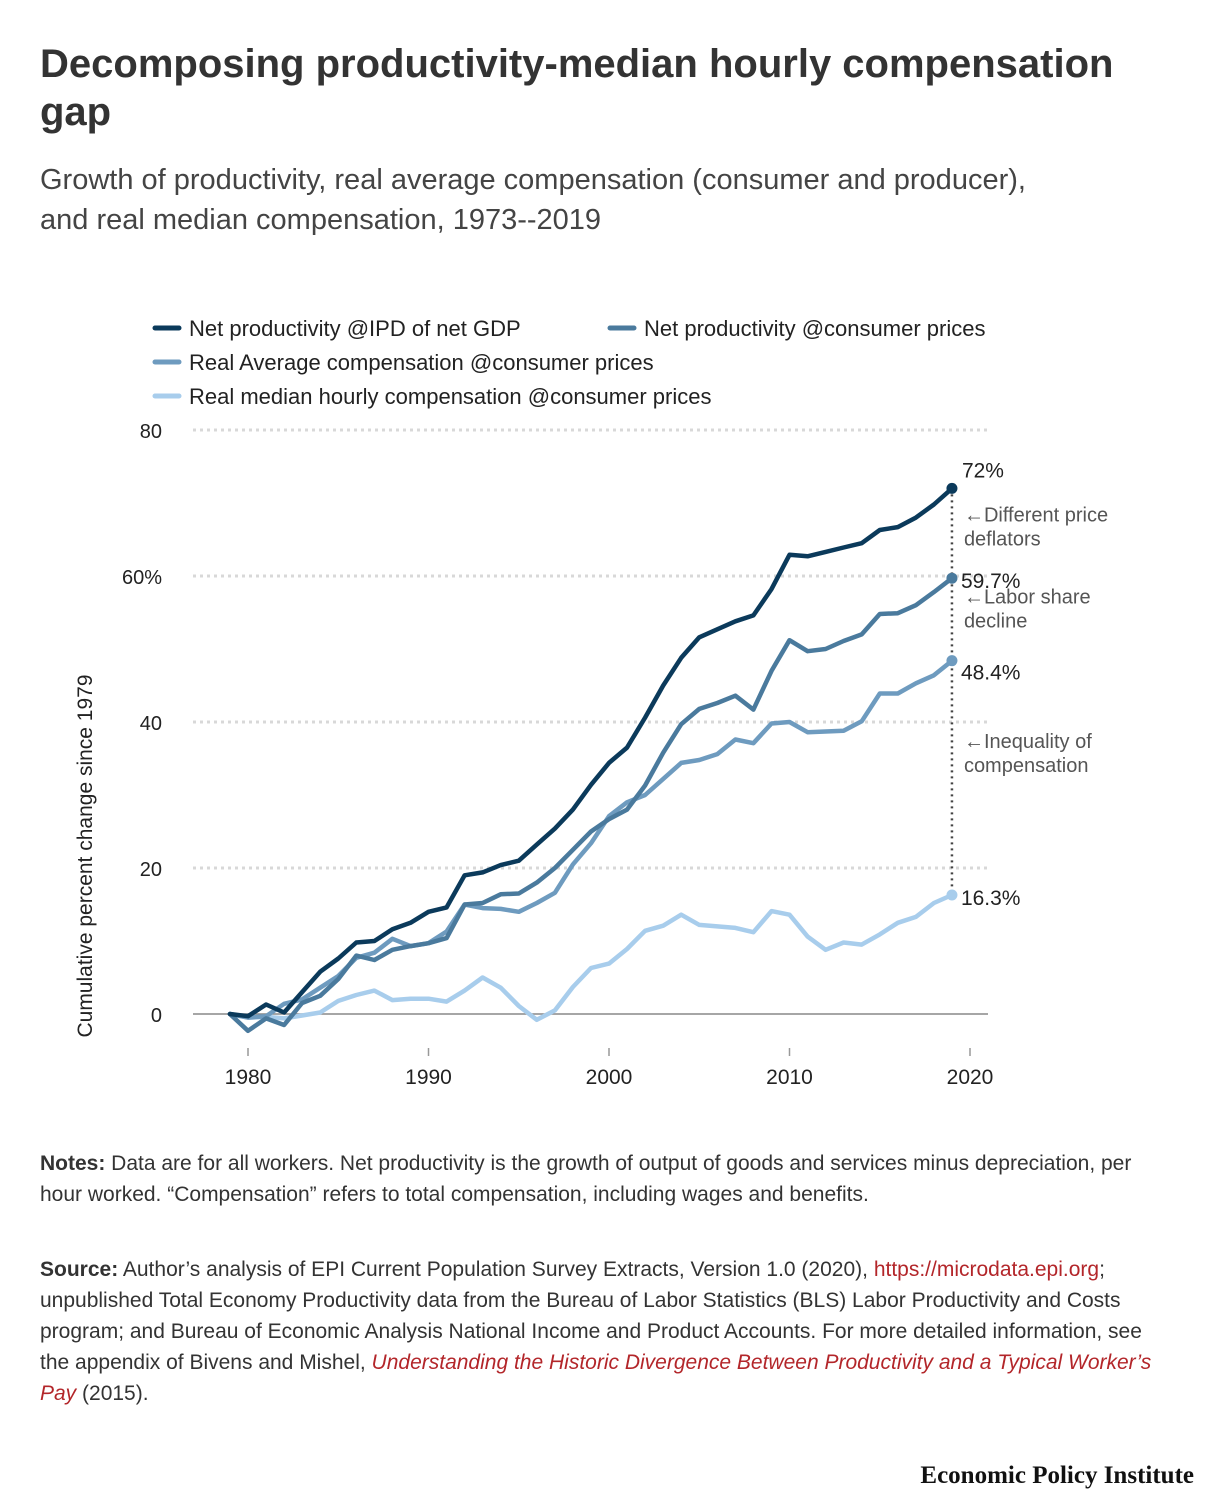 The width and height of the screenshot is (1216, 1501). I want to click on source-text-3: (2015)., so click(112, 1393).